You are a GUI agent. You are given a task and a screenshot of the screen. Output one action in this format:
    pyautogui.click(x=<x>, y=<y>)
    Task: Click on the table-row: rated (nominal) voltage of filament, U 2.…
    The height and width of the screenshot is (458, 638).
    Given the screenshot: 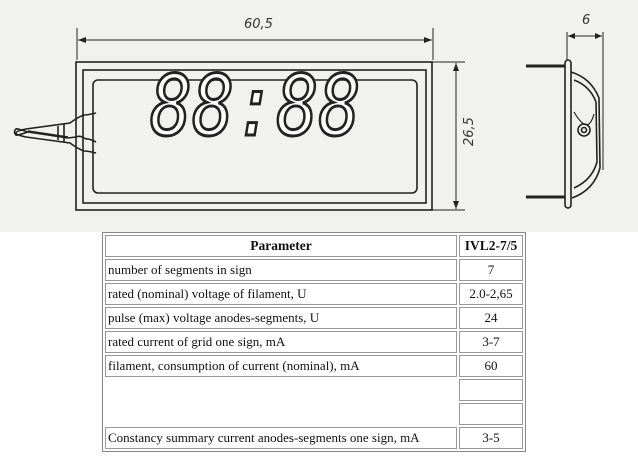 What is the action you would take?
    pyautogui.click(x=314, y=294)
    